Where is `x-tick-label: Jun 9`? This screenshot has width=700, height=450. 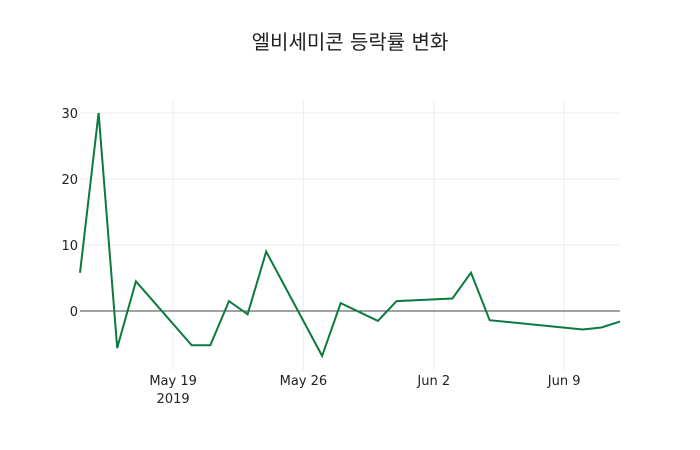
x-tick-label: Jun 9 is located at coordinates (564, 381).